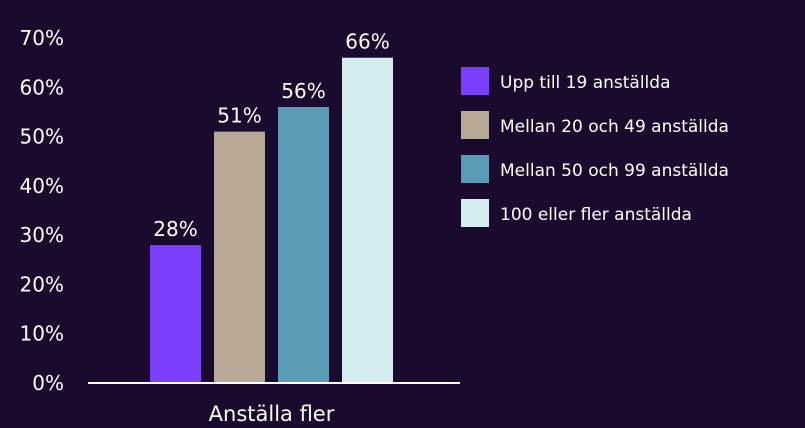  What do you see at coordinates (42, 38) in the screenshot?
I see `y-tick-label: 70%` at bounding box center [42, 38].